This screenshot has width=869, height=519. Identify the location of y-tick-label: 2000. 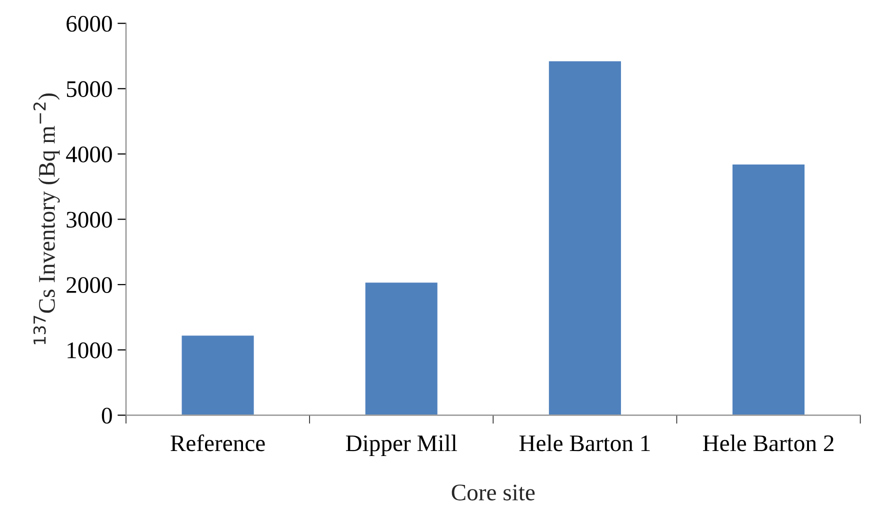
(89, 285).